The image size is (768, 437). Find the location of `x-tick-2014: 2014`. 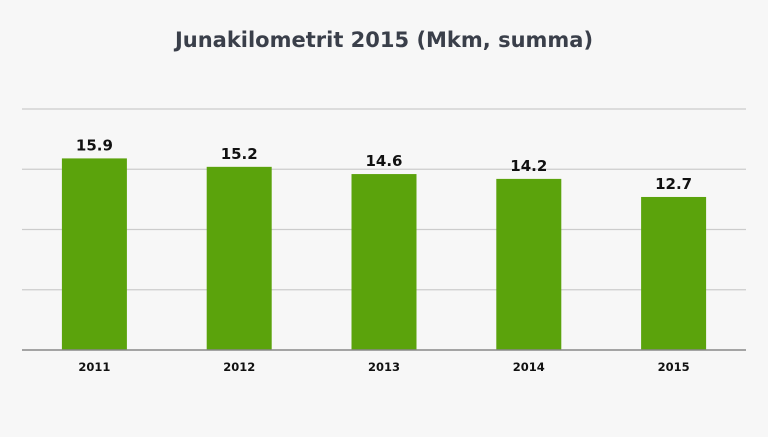

x-tick-2014: 2014 is located at coordinates (529, 367).